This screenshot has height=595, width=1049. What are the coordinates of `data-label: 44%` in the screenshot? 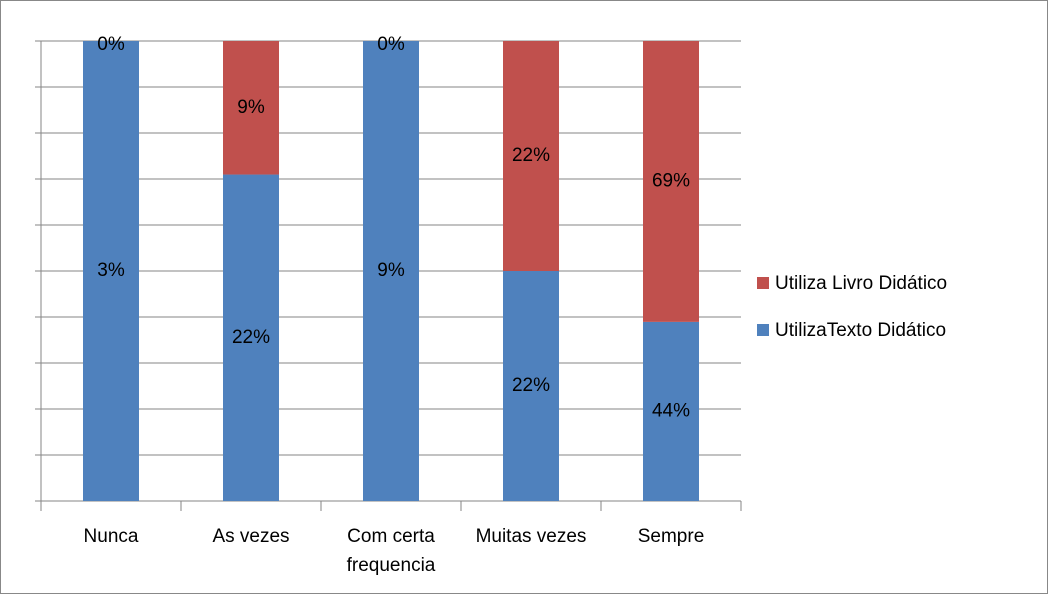 It's located at (671, 410).